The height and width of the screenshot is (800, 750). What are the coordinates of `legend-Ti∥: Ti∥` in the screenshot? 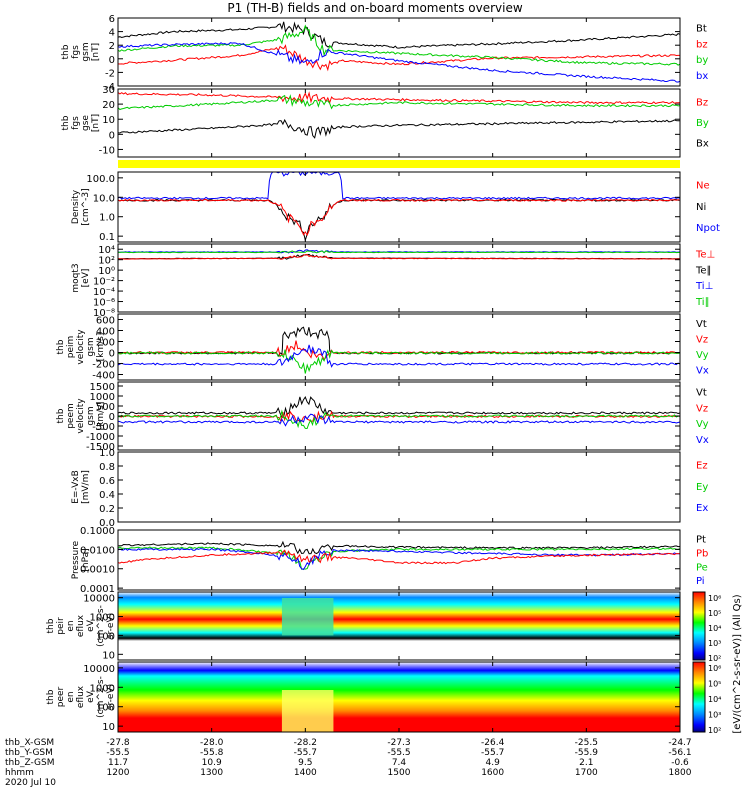 It's located at (702, 302).